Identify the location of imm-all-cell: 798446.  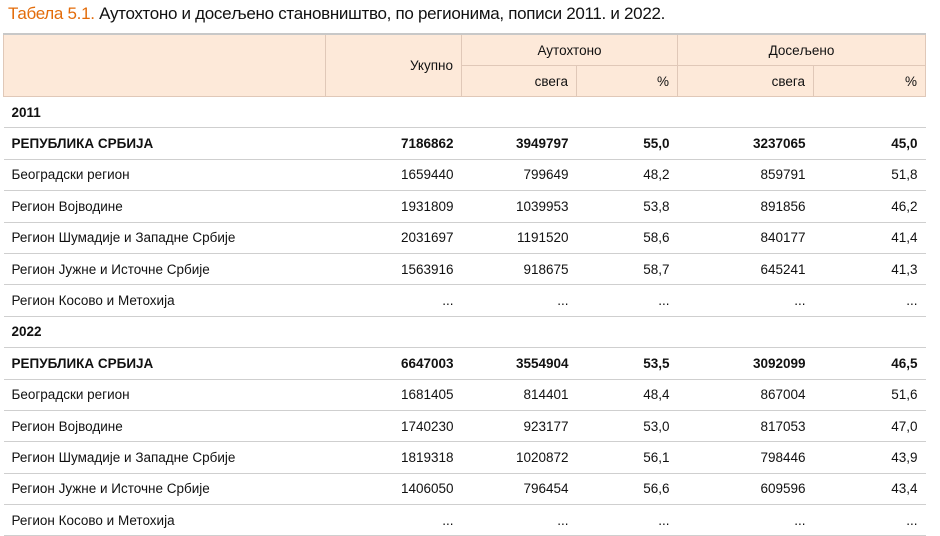
(745, 457).